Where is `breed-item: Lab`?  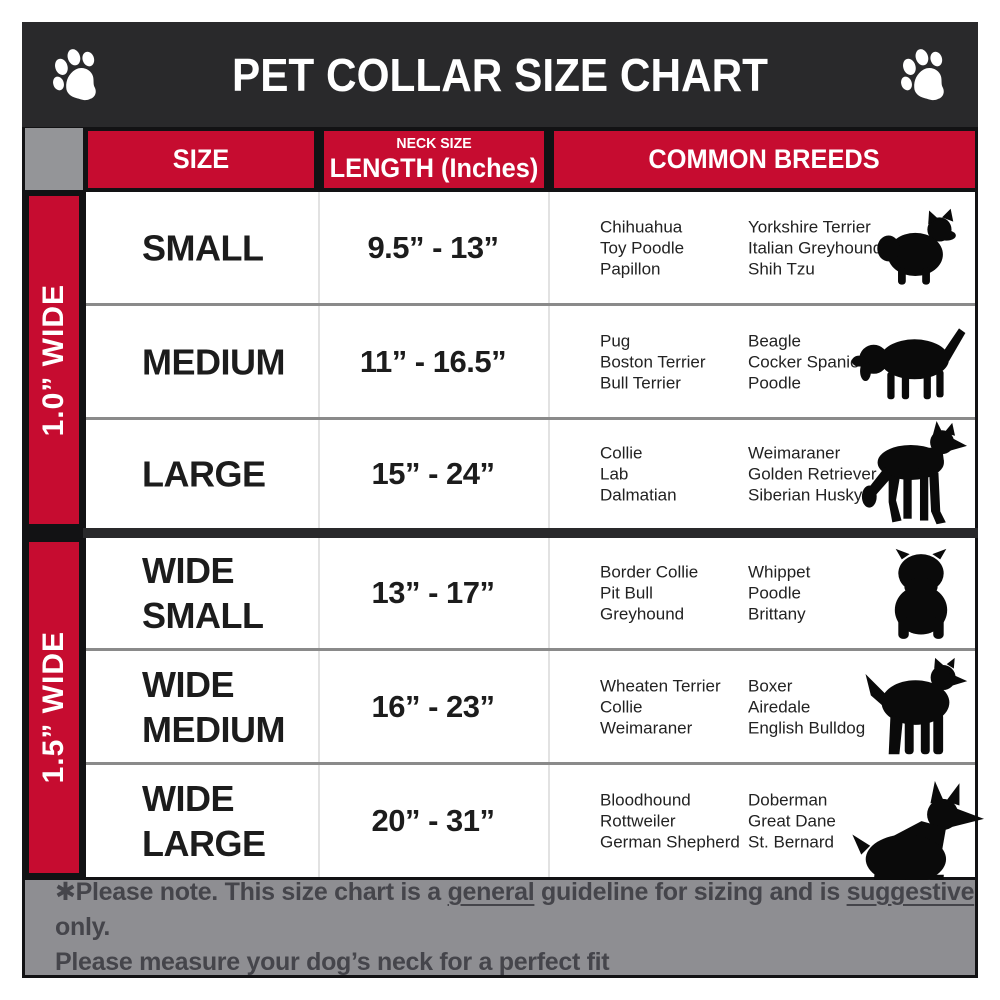 breed-item: Lab is located at coordinates (614, 474).